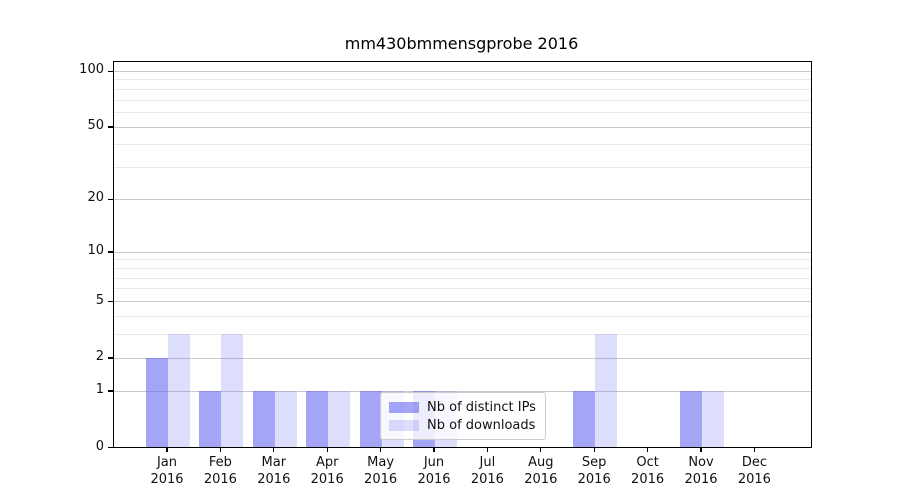 This screenshot has width=900, height=500. What do you see at coordinates (754, 462) in the screenshot?
I see `x-tick-label-line: Dec` at bounding box center [754, 462].